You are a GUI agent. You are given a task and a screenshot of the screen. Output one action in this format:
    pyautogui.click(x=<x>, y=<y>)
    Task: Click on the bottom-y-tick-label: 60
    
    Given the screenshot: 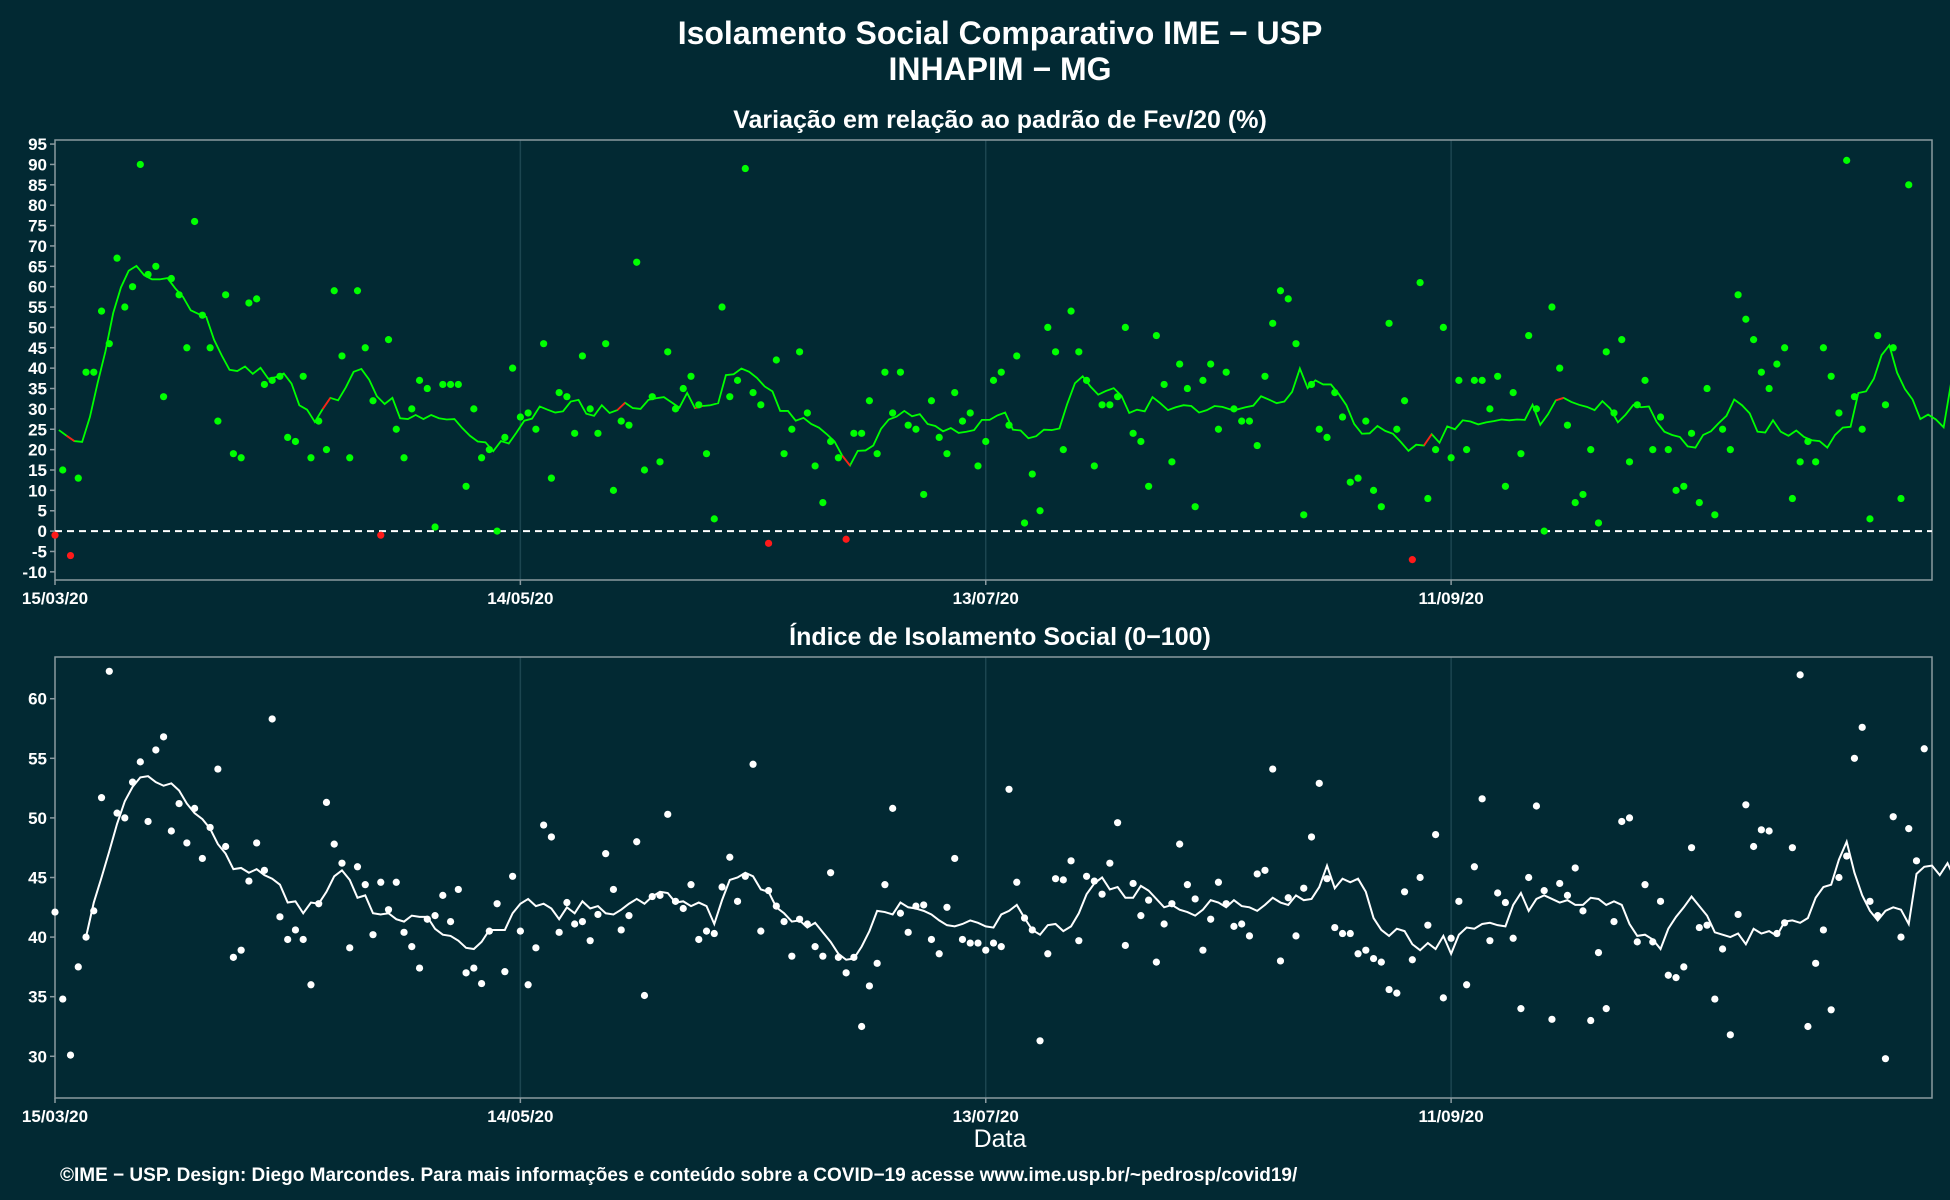 What is the action you would take?
    pyautogui.click(x=37, y=699)
    